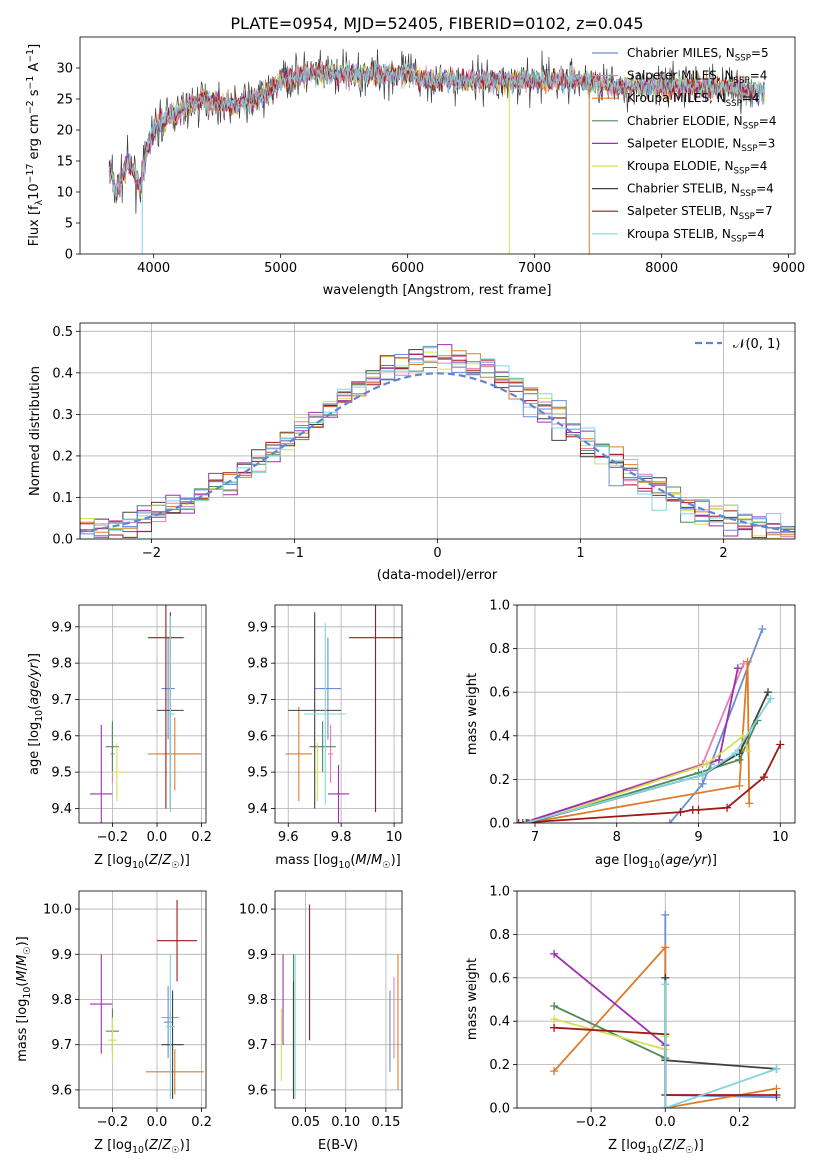  I want to click on weight-vs-Z-xtick-label: 0.0, so click(665, 1122).